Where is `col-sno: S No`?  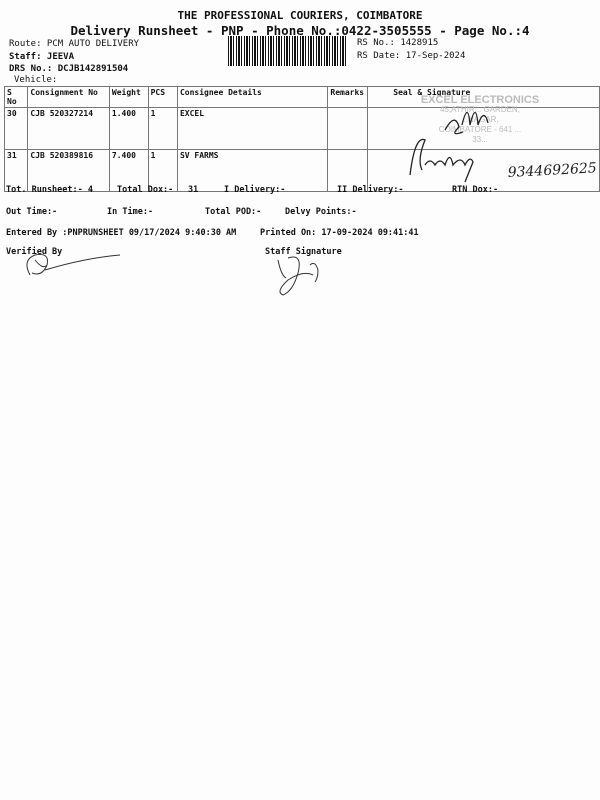 col-sno: S No is located at coordinates (16, 97).